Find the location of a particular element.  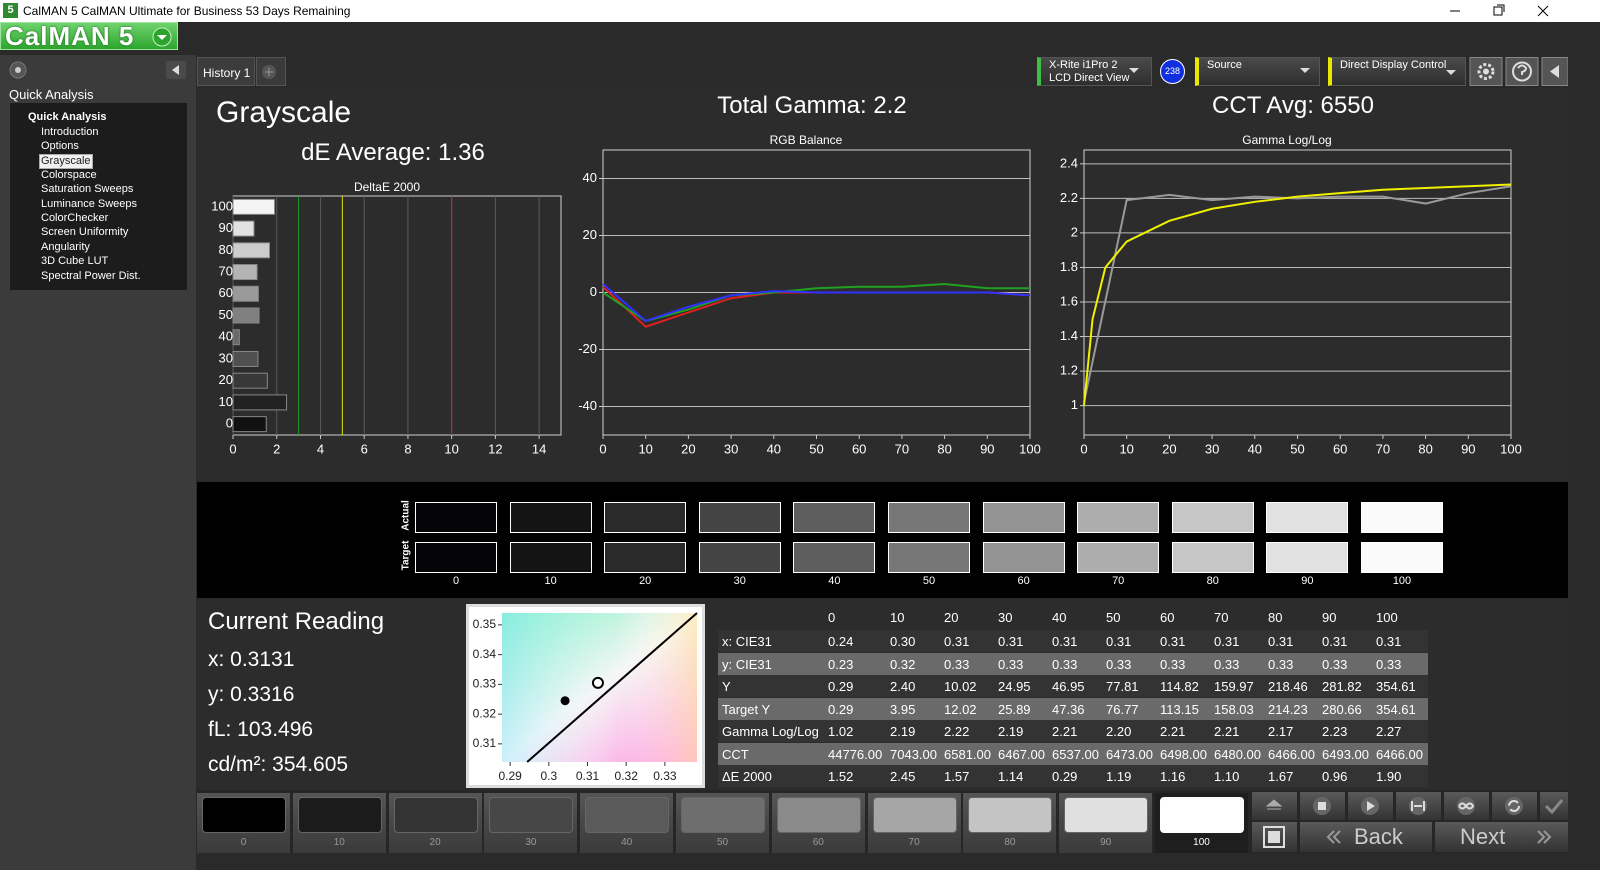

table-cell: 0.30 is located at coordinates (903, 641).